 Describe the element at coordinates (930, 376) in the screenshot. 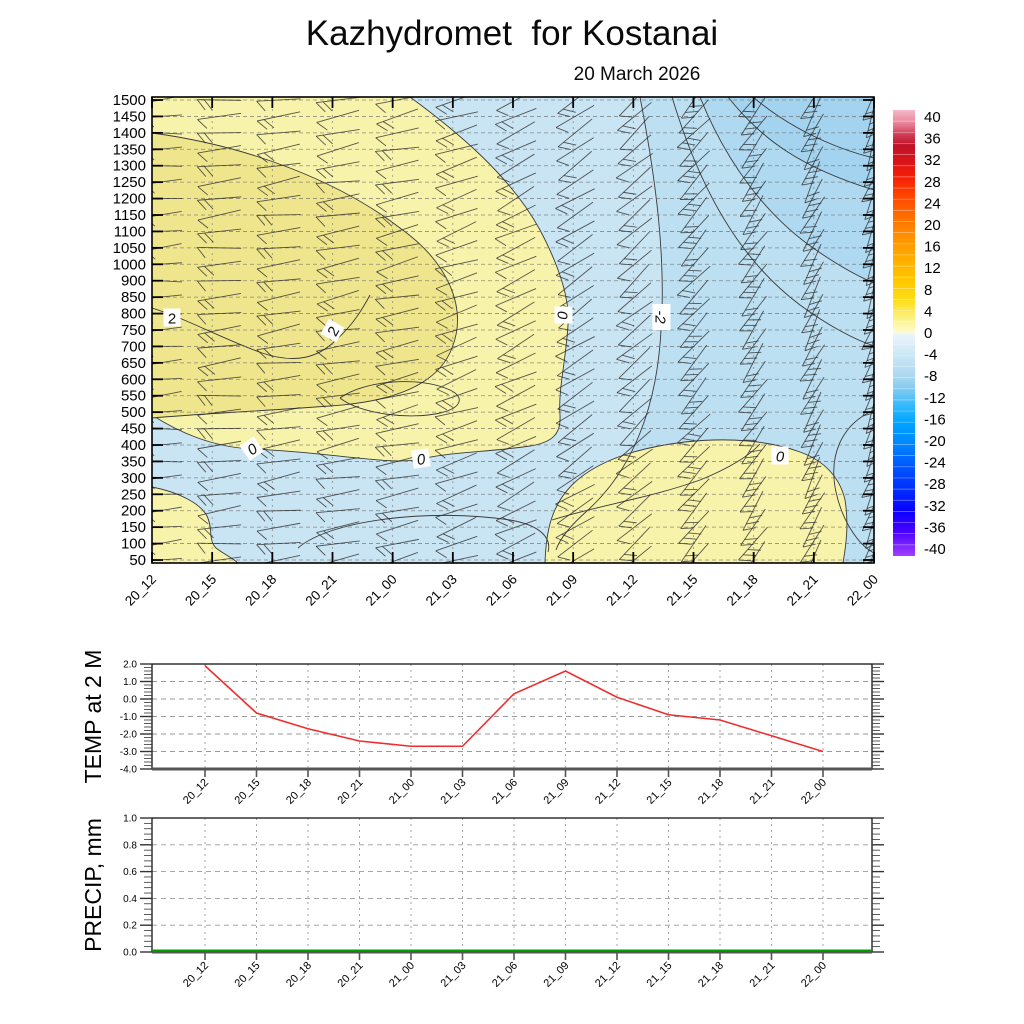

I see `svg-text: -8` at that location.